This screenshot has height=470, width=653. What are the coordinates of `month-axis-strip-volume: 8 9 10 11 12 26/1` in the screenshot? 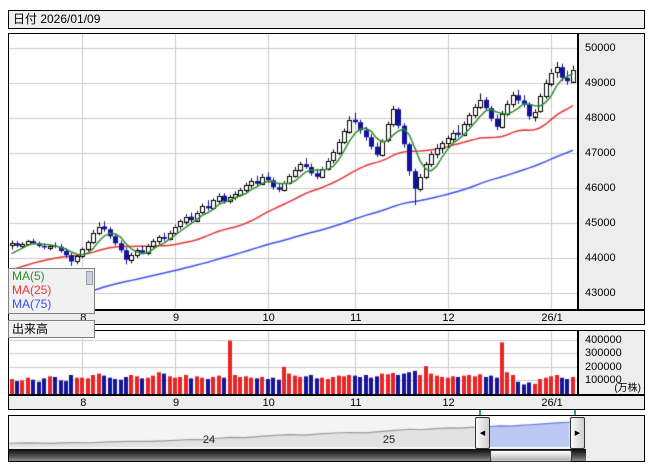 It's located at (326, 402).